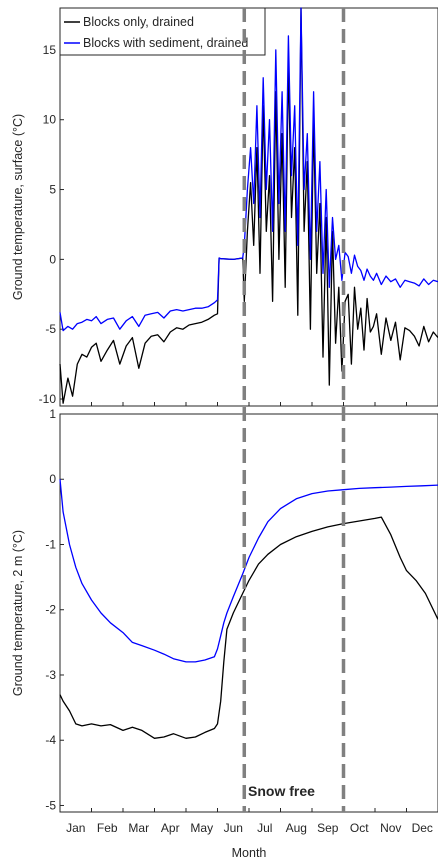 The image size is (438, 863). What do you see at coordinates (18, 207) in the screenshot?
I see `top-y-axis-label: Ground temperature, surface (°C)` at bounding box center [18, 207].